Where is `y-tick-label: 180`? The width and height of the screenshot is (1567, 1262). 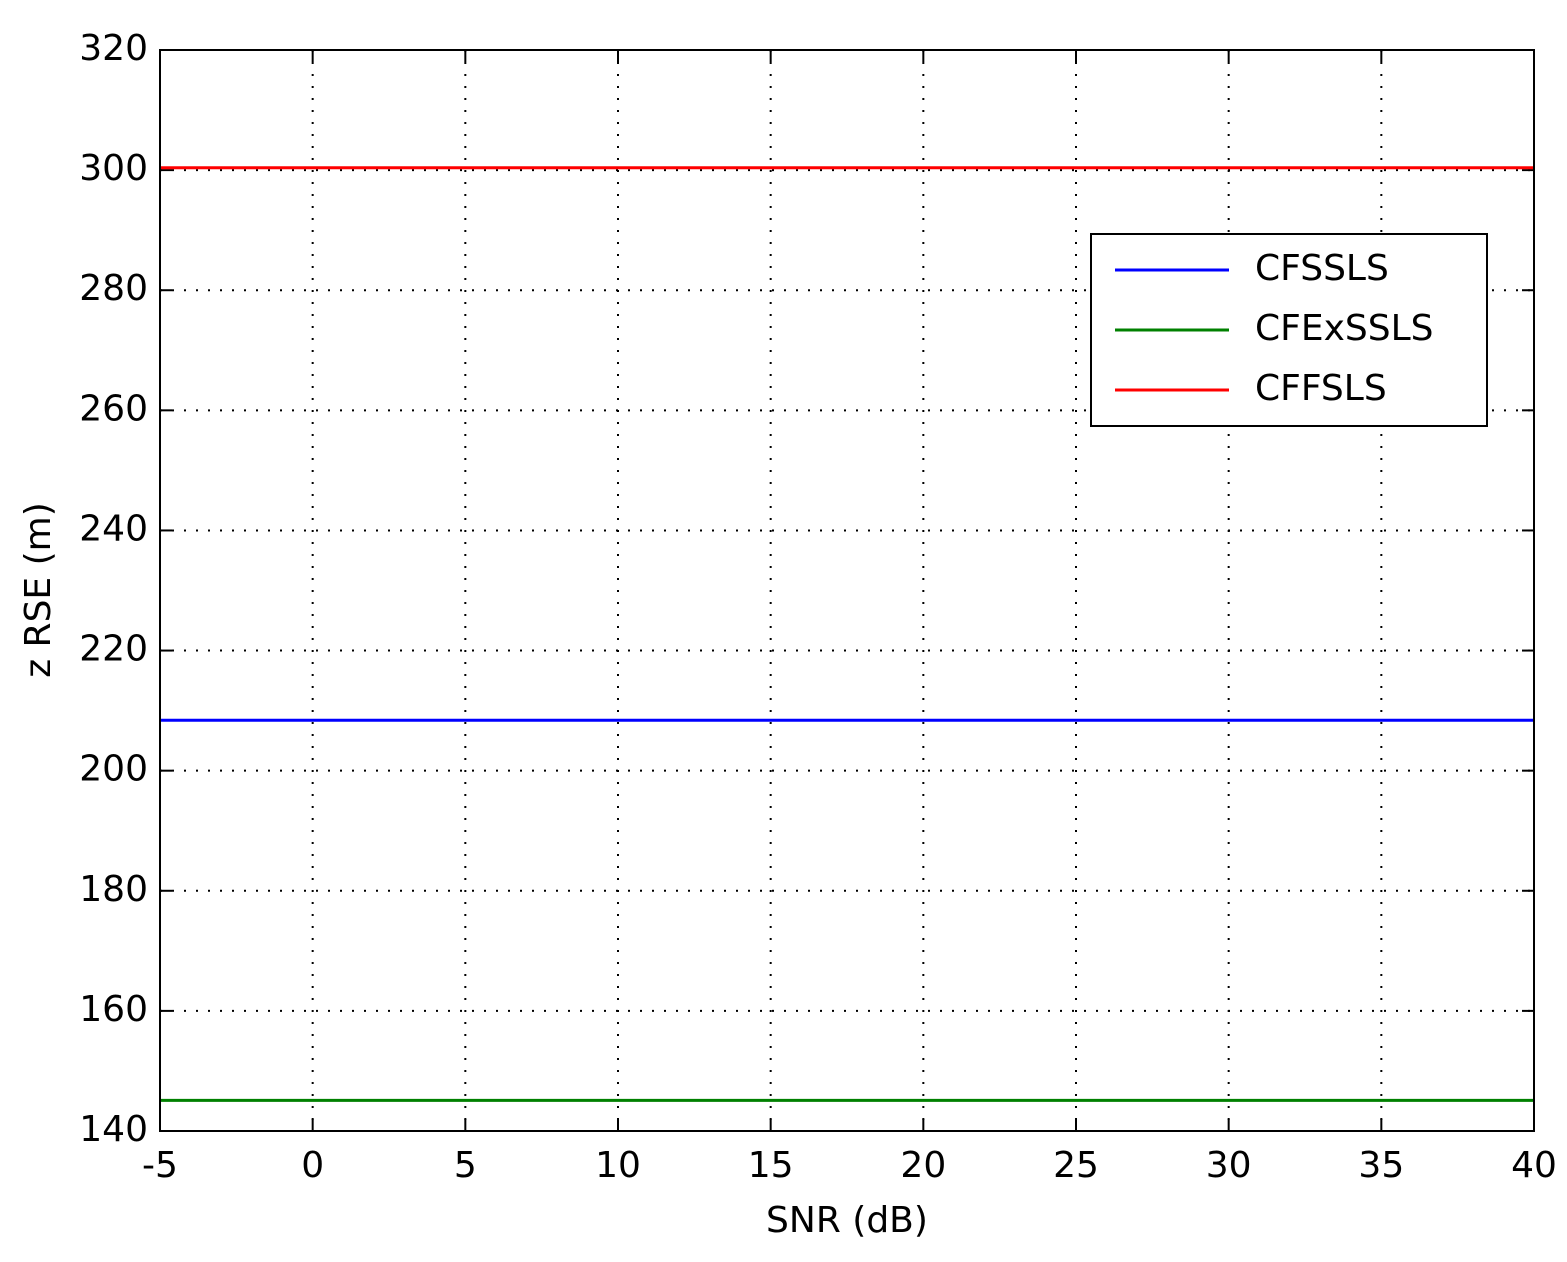
y-tick-label: 180 is located at coordinates (113, 889).